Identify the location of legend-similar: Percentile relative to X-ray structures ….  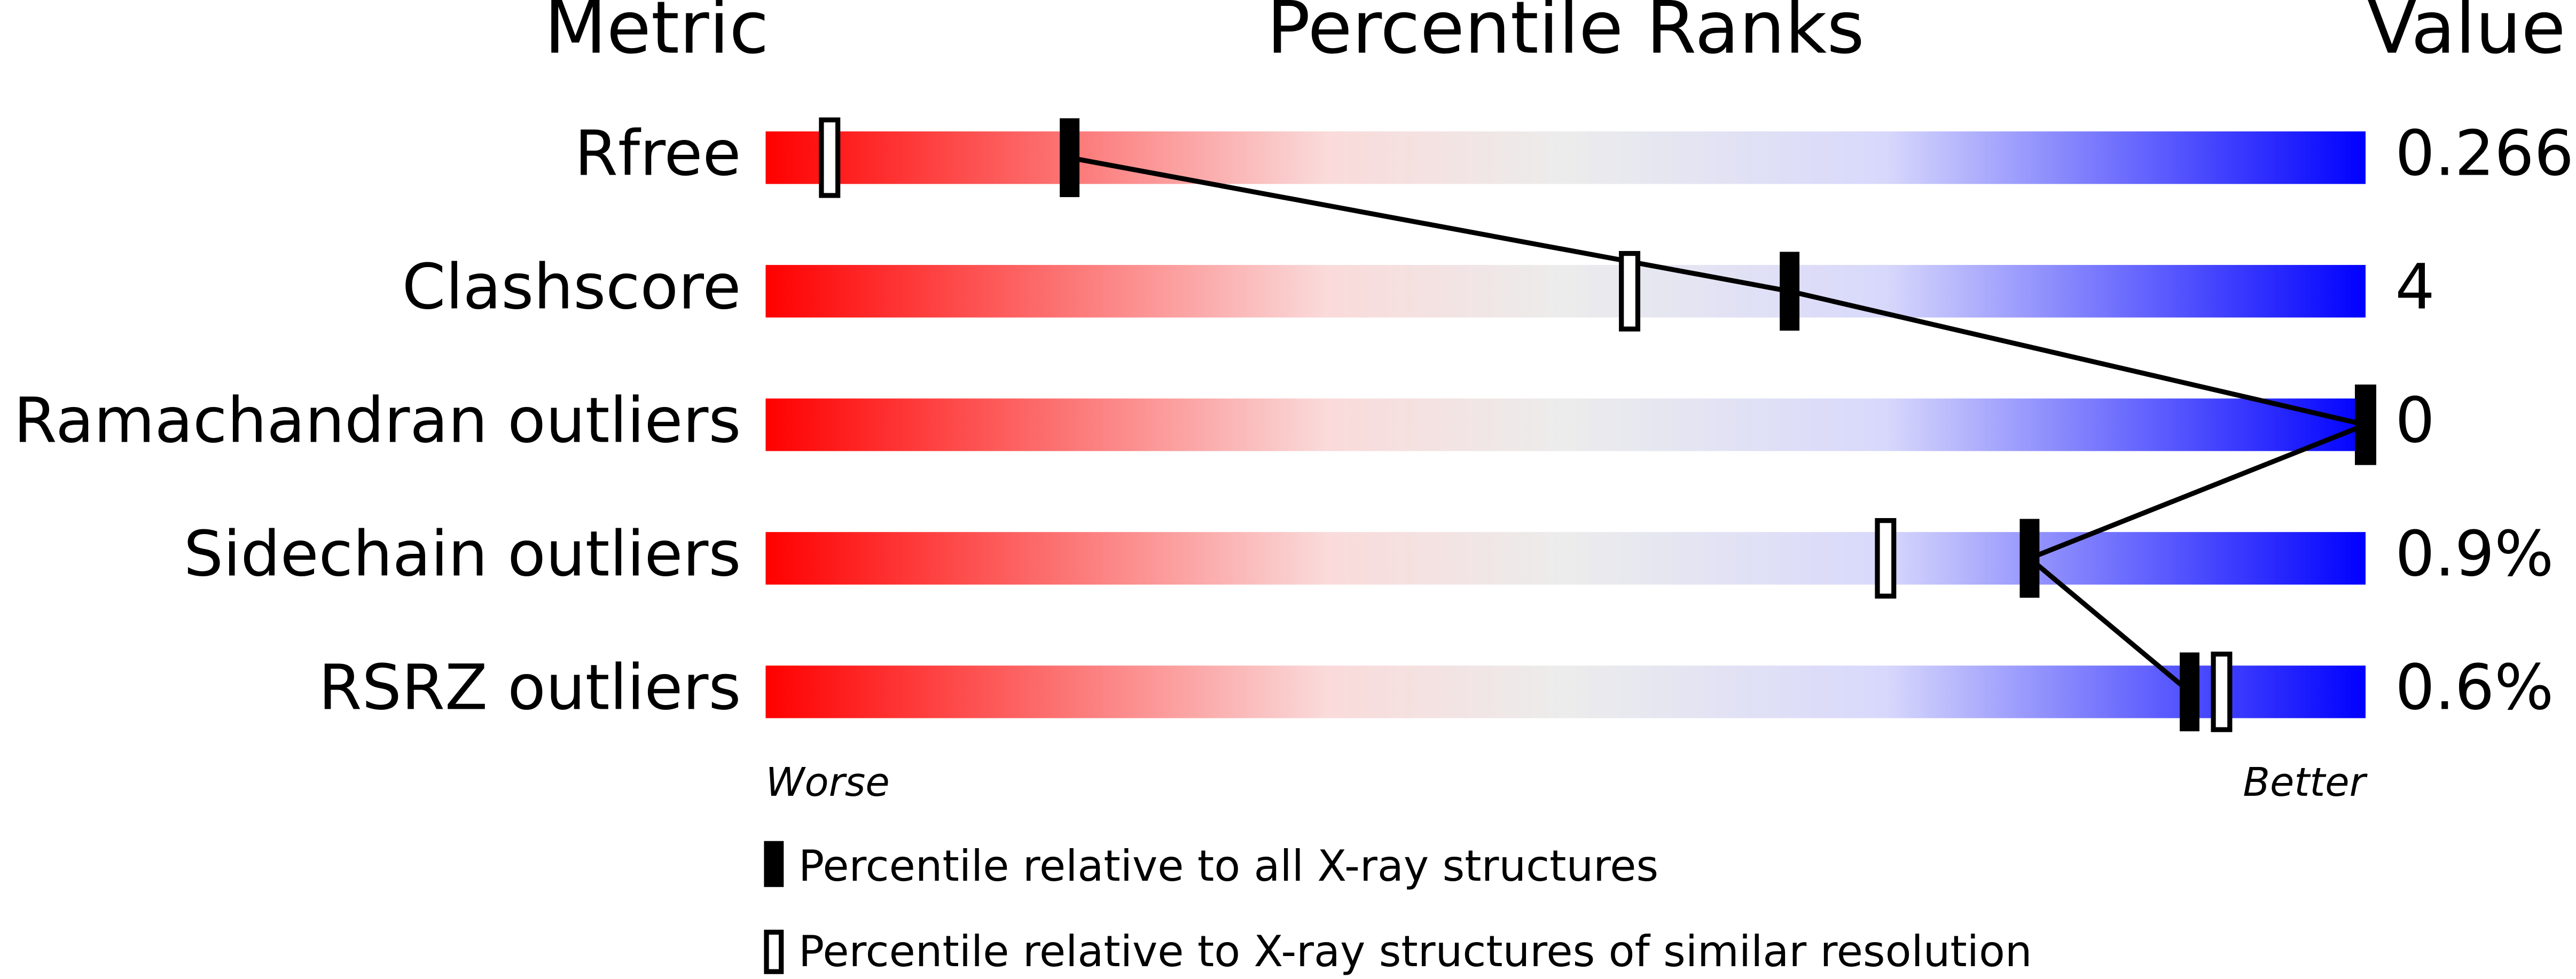
(1415, 951).